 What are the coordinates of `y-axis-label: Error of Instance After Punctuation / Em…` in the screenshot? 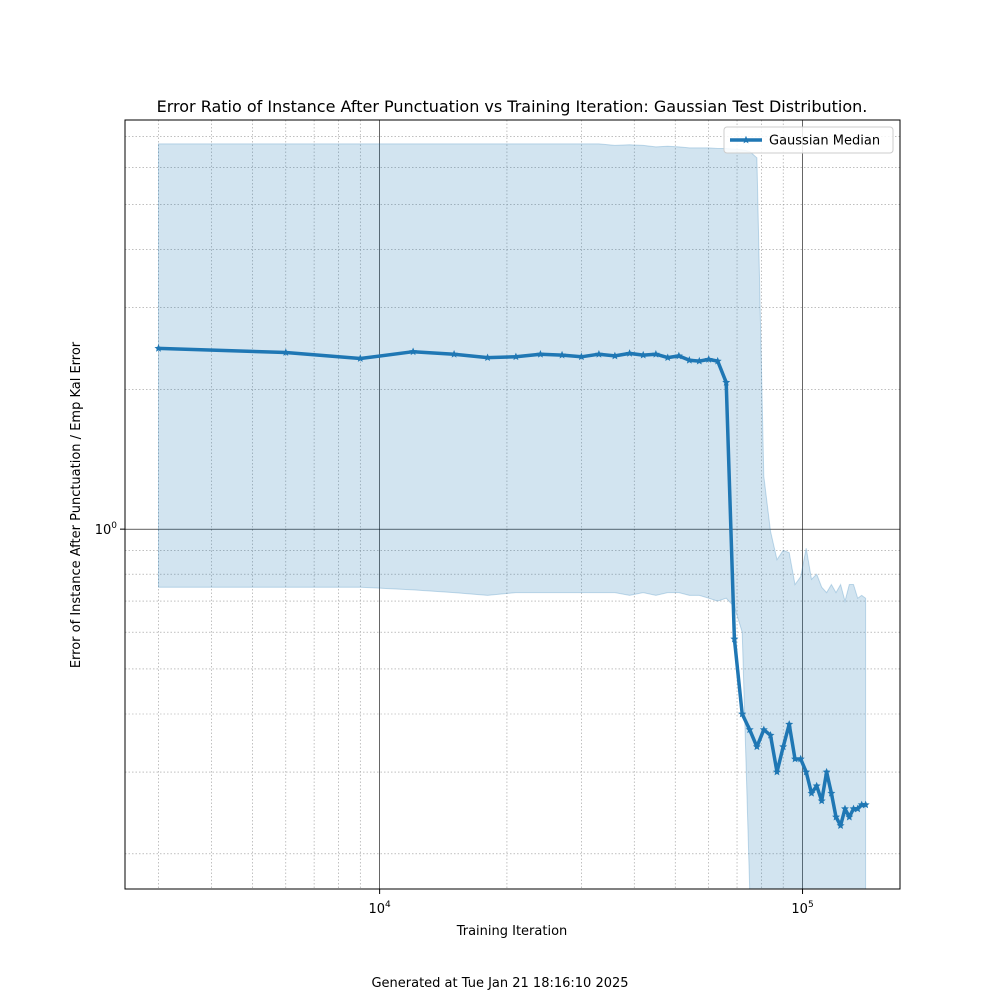 It's located at (76, 504).